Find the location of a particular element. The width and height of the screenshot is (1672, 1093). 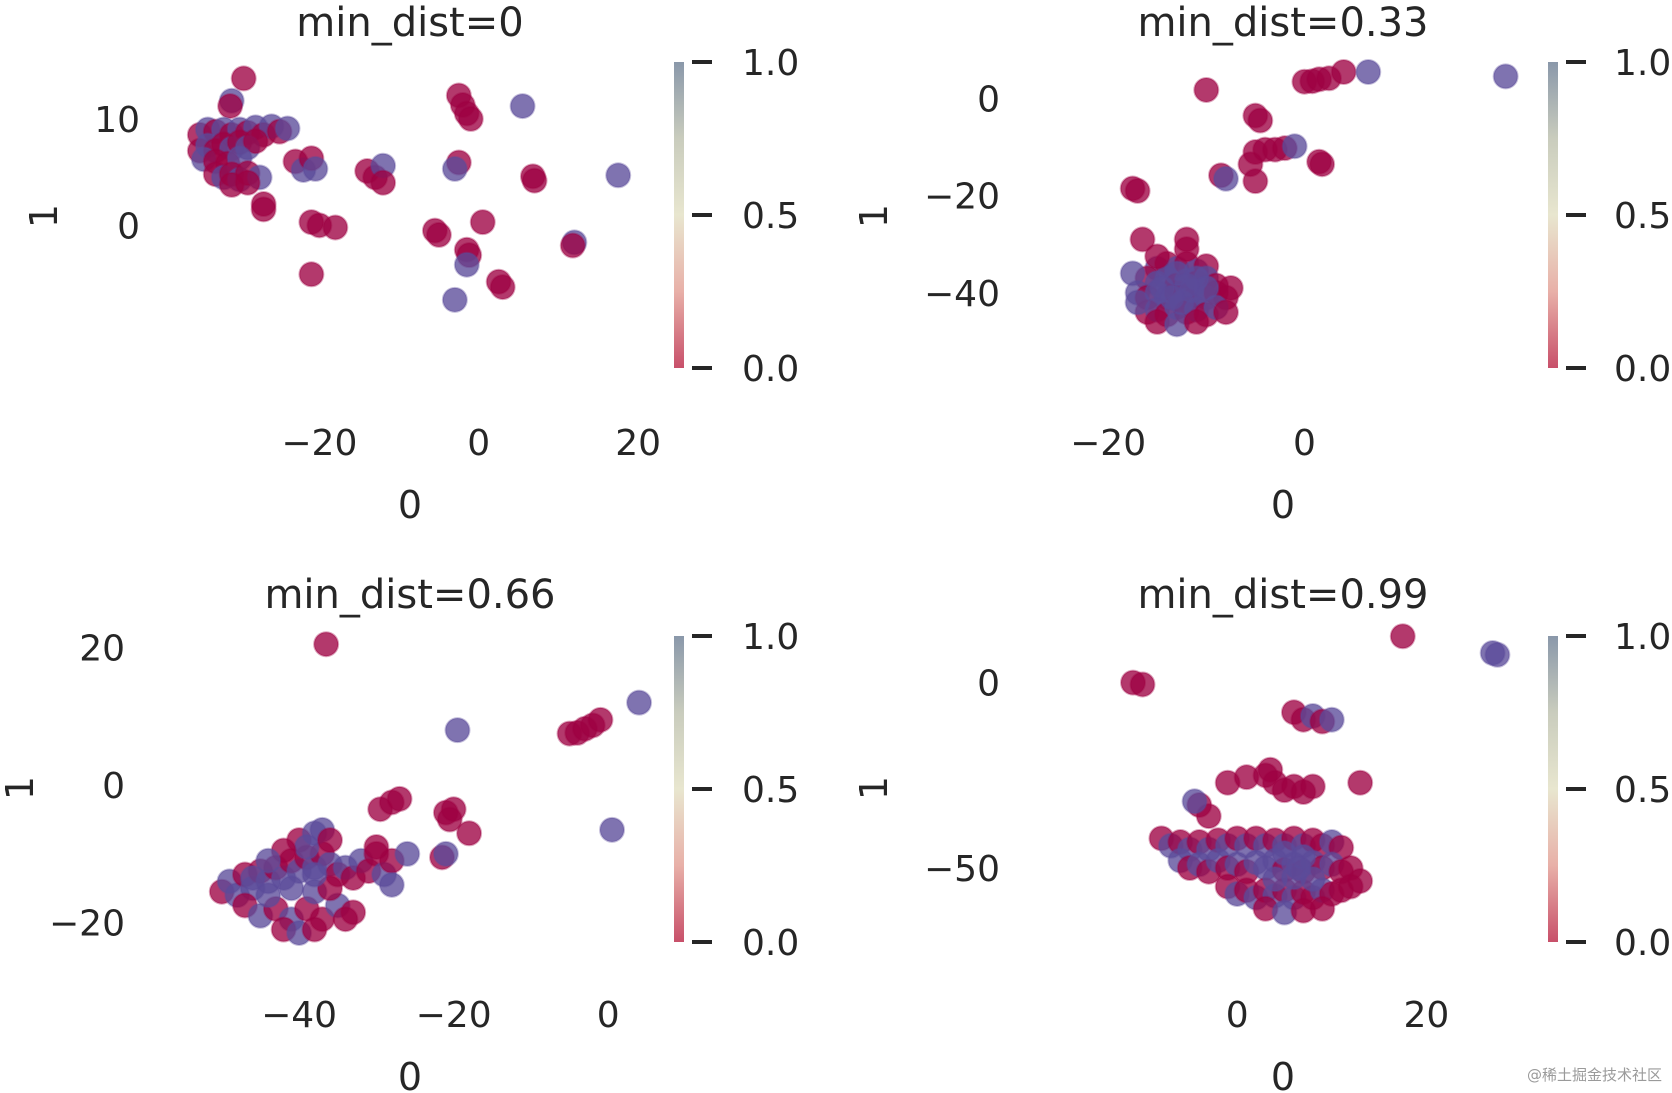

x-tick-label: −40 is located at coordinates (299, 1015).